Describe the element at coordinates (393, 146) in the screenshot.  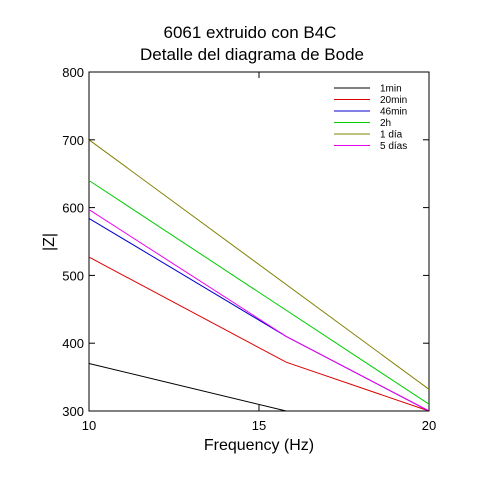
I see `legend-label-6: 5 días` at that location.